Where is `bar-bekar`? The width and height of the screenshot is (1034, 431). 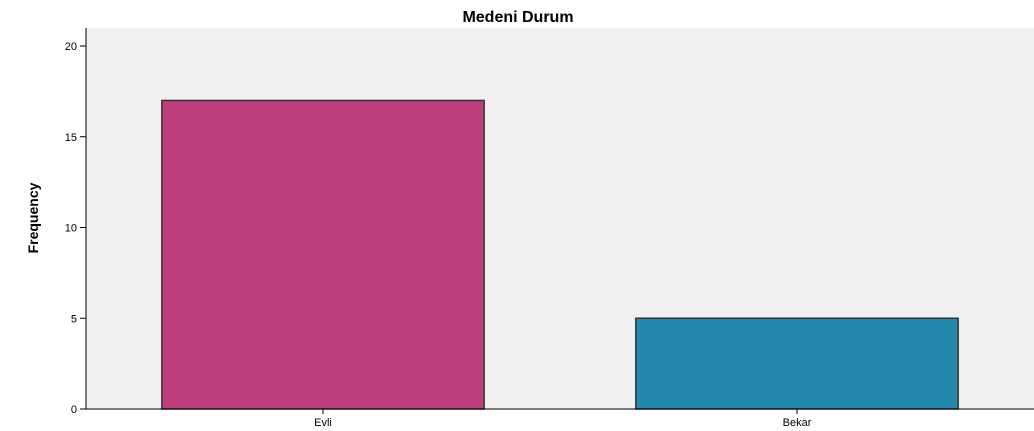 bar-bekar is located at coordinates (797, 363).